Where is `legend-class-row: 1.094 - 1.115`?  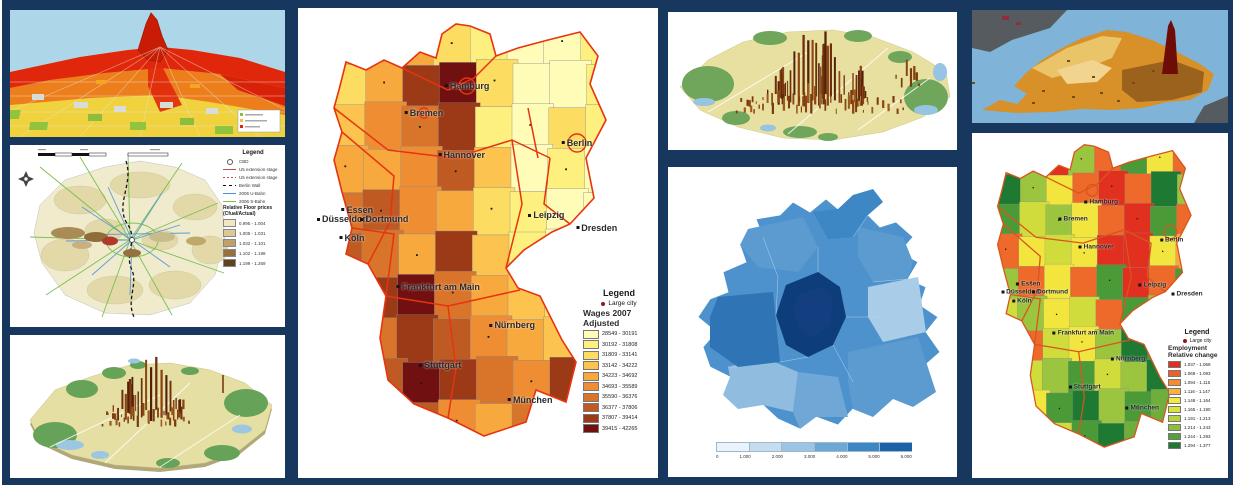
legend-class-row: 1.094 - 1.115 is located at coordinates (1197, 382).